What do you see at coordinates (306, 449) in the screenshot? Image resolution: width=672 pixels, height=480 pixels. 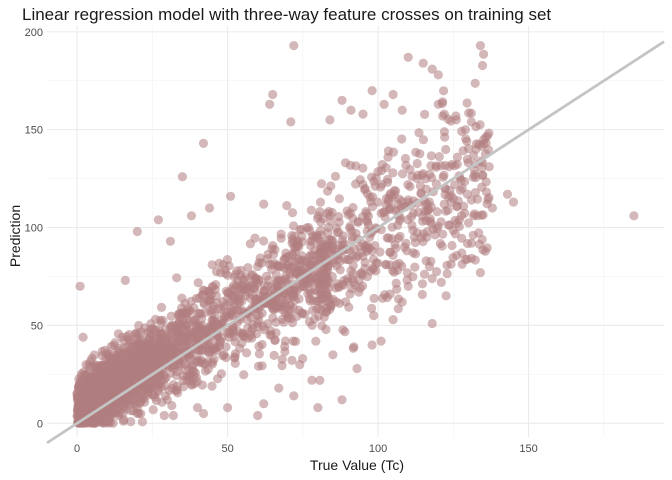 I see `x-tick-labels: 0 50 100 150` at bounding box center [306, 449].